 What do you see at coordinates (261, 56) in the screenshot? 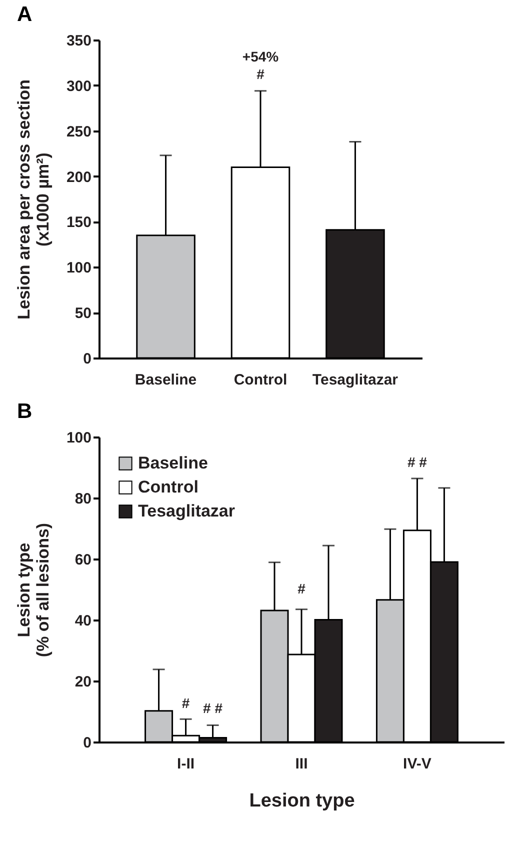
I see `annotation: +54%` at bounding box center [261, 56].